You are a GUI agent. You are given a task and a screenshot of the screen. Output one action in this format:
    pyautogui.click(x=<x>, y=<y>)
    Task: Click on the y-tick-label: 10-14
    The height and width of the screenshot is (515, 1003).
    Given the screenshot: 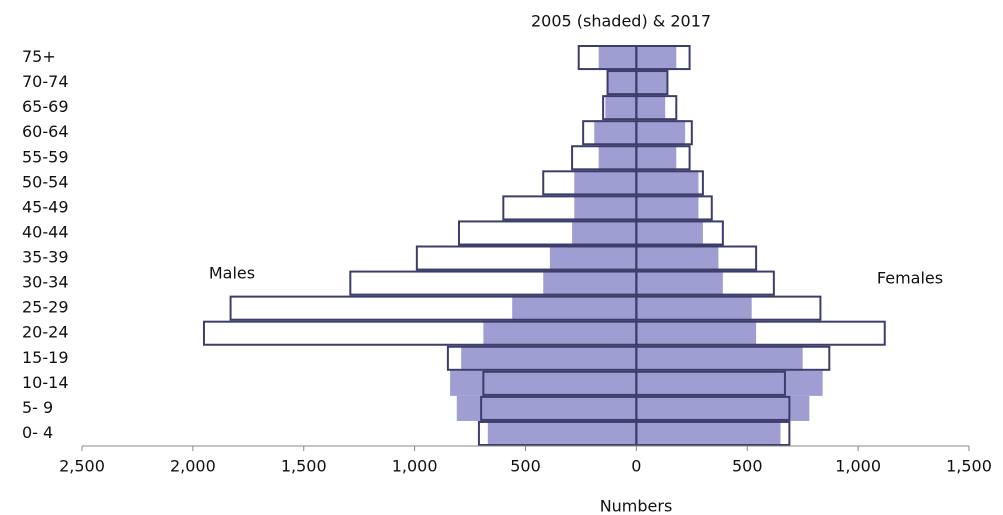 What is the action you would take?
    pyautogui.click(x=45, y=382)
    